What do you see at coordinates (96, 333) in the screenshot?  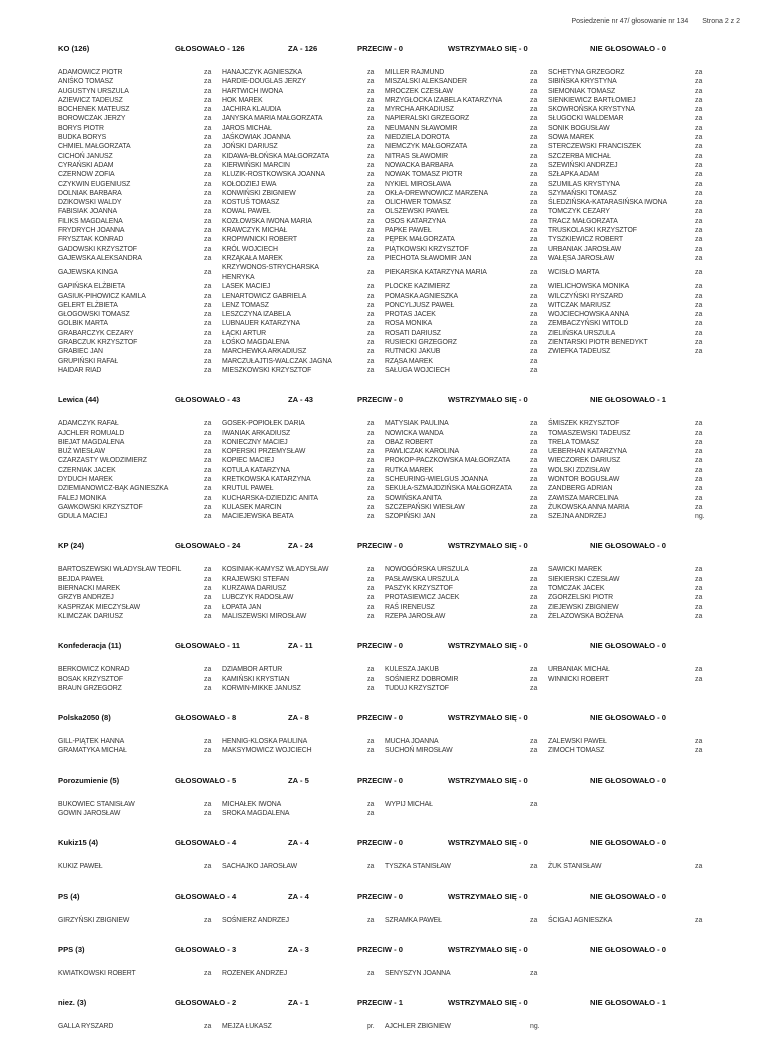 I see `deputy-name: GRABARCZYK CEZARY` at bounding box center [96, 333].